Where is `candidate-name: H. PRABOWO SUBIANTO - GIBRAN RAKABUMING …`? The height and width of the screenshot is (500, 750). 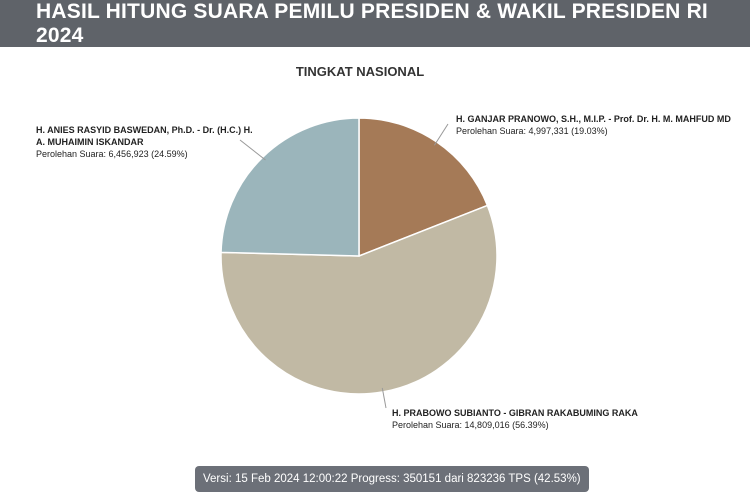 candidate-name: H. PRABOWO SUBIANTO - GIBRAN RAKABUMING … is located at coordinates (515, 413).